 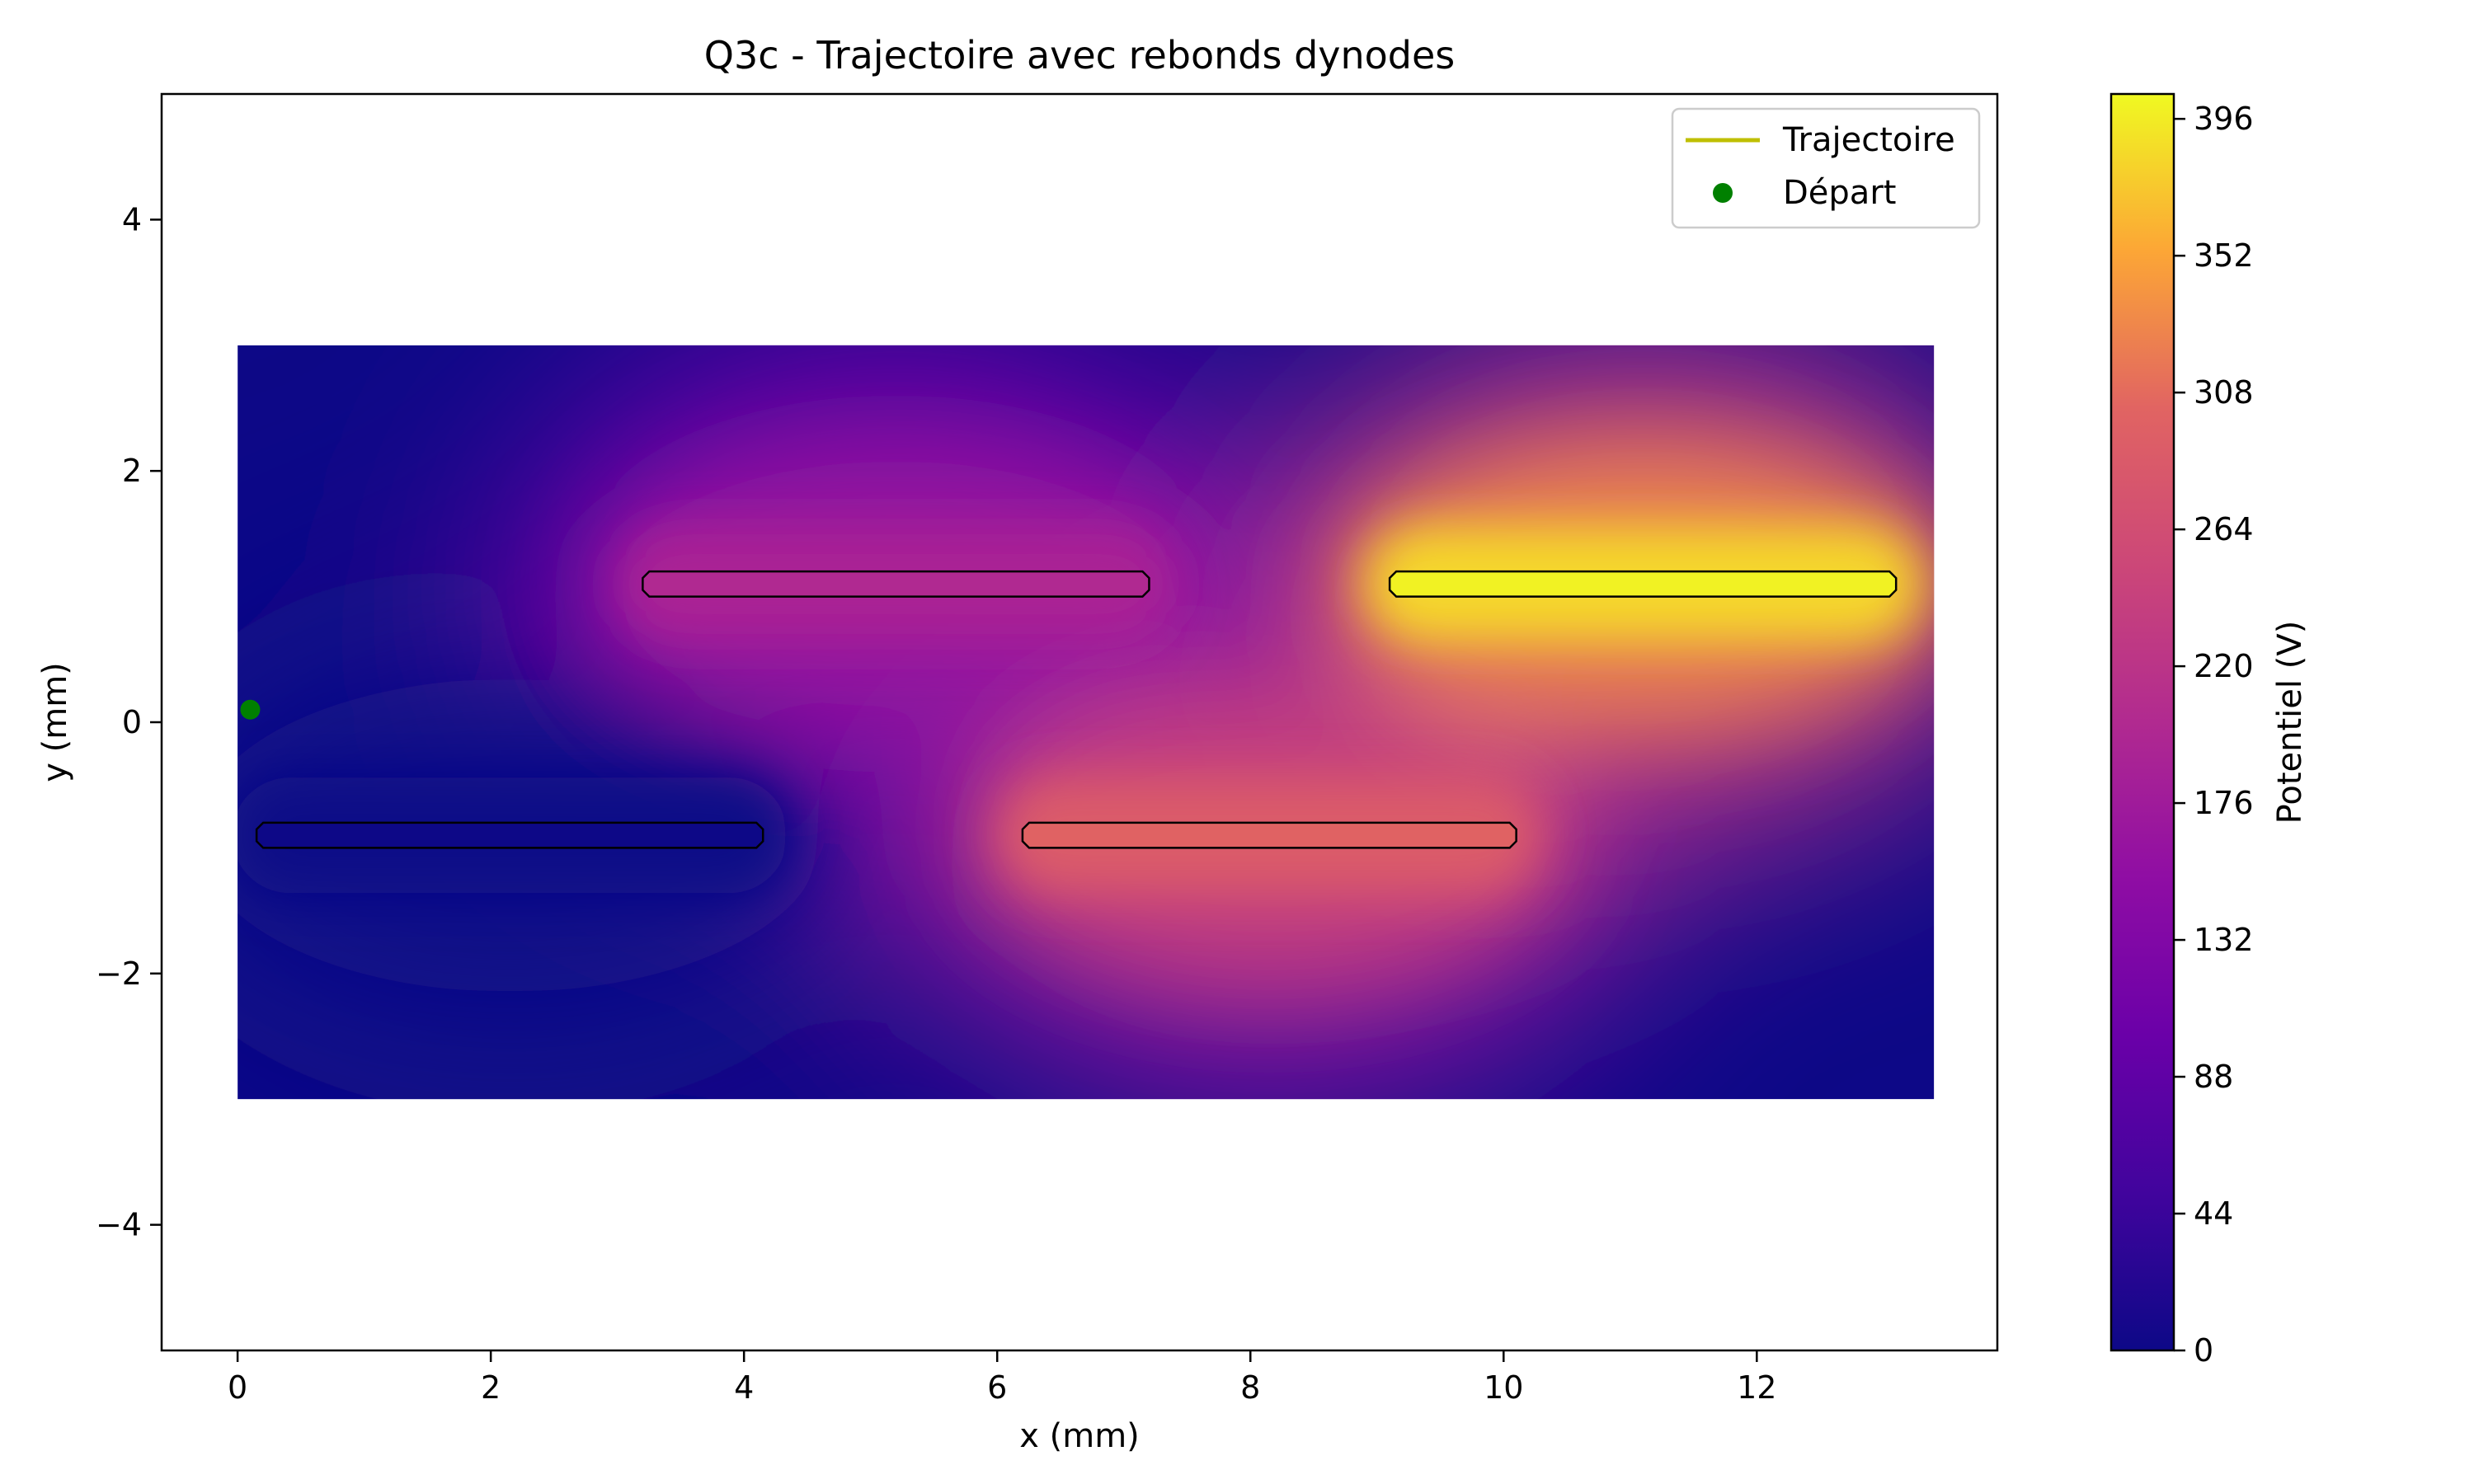 What do you see at coordinates (2213, 1213) in the screenshot?
I see `colorbar-tick-label: 44` at bounding box center [2213, 1213].